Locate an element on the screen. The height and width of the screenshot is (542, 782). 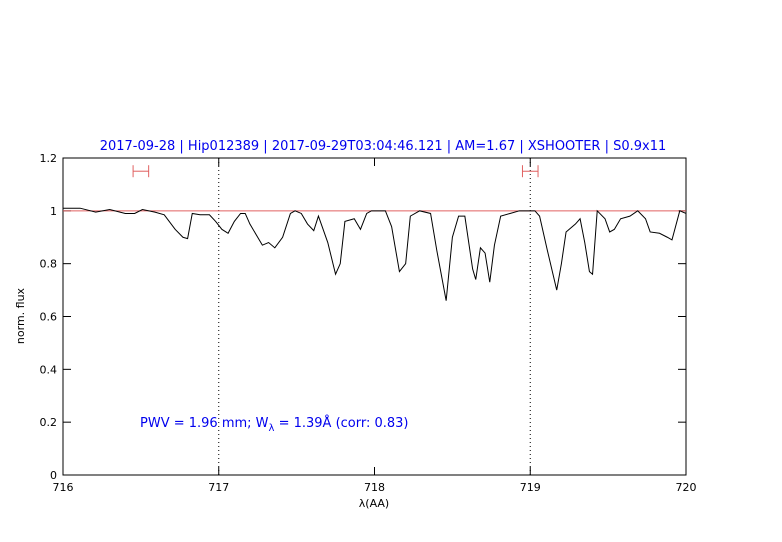
annotation-subscript: λ is located at coordinates (272, 428).